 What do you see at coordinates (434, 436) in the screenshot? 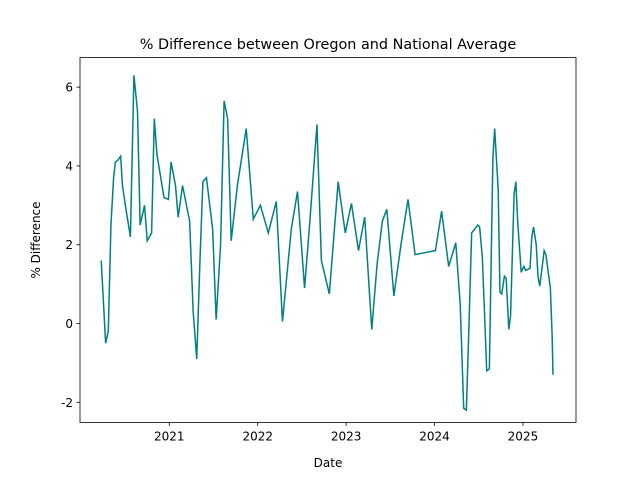
I see `x-tick-label: 2024` at bounding box center [434, 436].